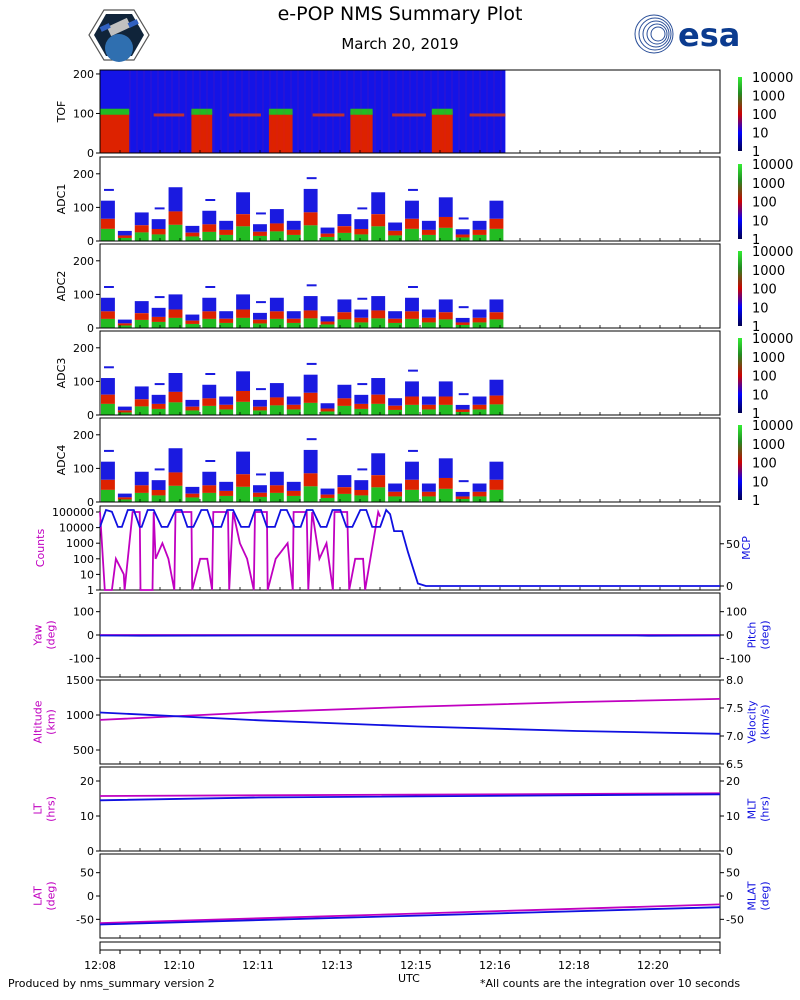 The height and width of the screenshot is (1000, 800). What do you see at coordinates (735, 708) in the screenshot?
I see `y2-tick-label: 7.5` at bounding box center [735, 708].